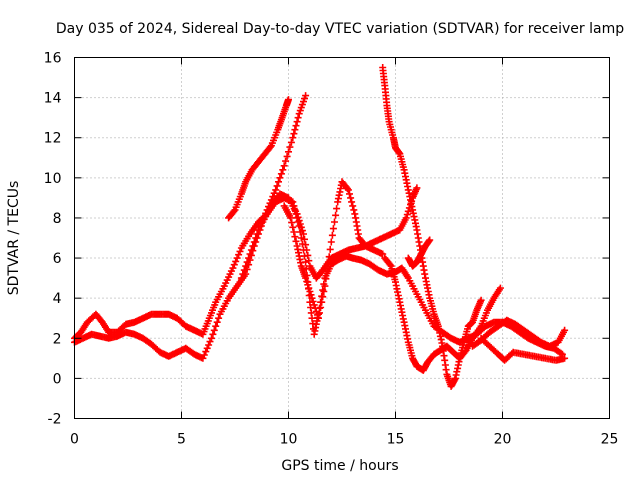 The width and height of the screenshot is (640, 480). What do you see at coordinates (57, 299) in the screenshot?
I see `y-tick-label: 4` at bounding box center [57, 299].